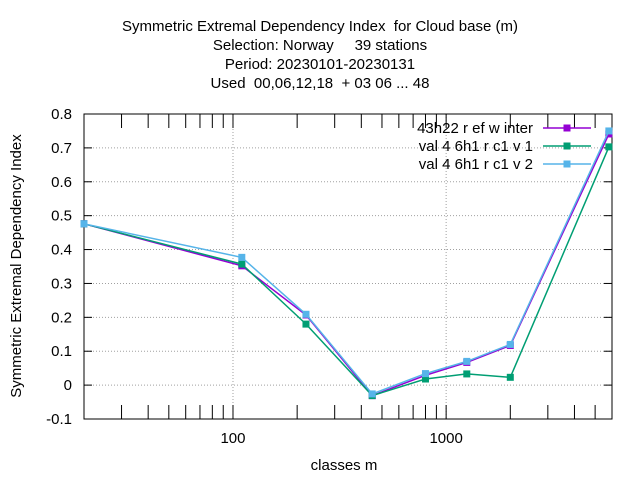 Image resolution: width=640 pixels, height=480 pixels. Describe the element at coordinates (320, 45) in the screenshot. I see `title-line-2: Selection: Norway 39 stations` at that location.